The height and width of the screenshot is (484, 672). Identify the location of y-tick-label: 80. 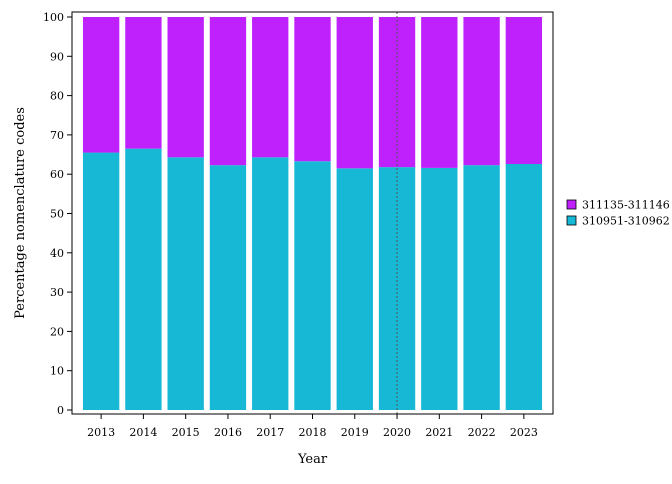
(57, 96).